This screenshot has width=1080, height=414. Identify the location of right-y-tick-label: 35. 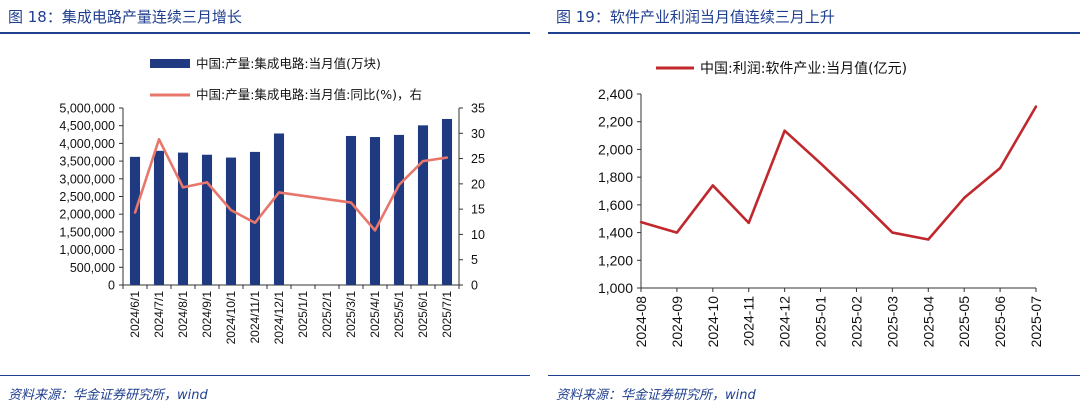
(478, 109).